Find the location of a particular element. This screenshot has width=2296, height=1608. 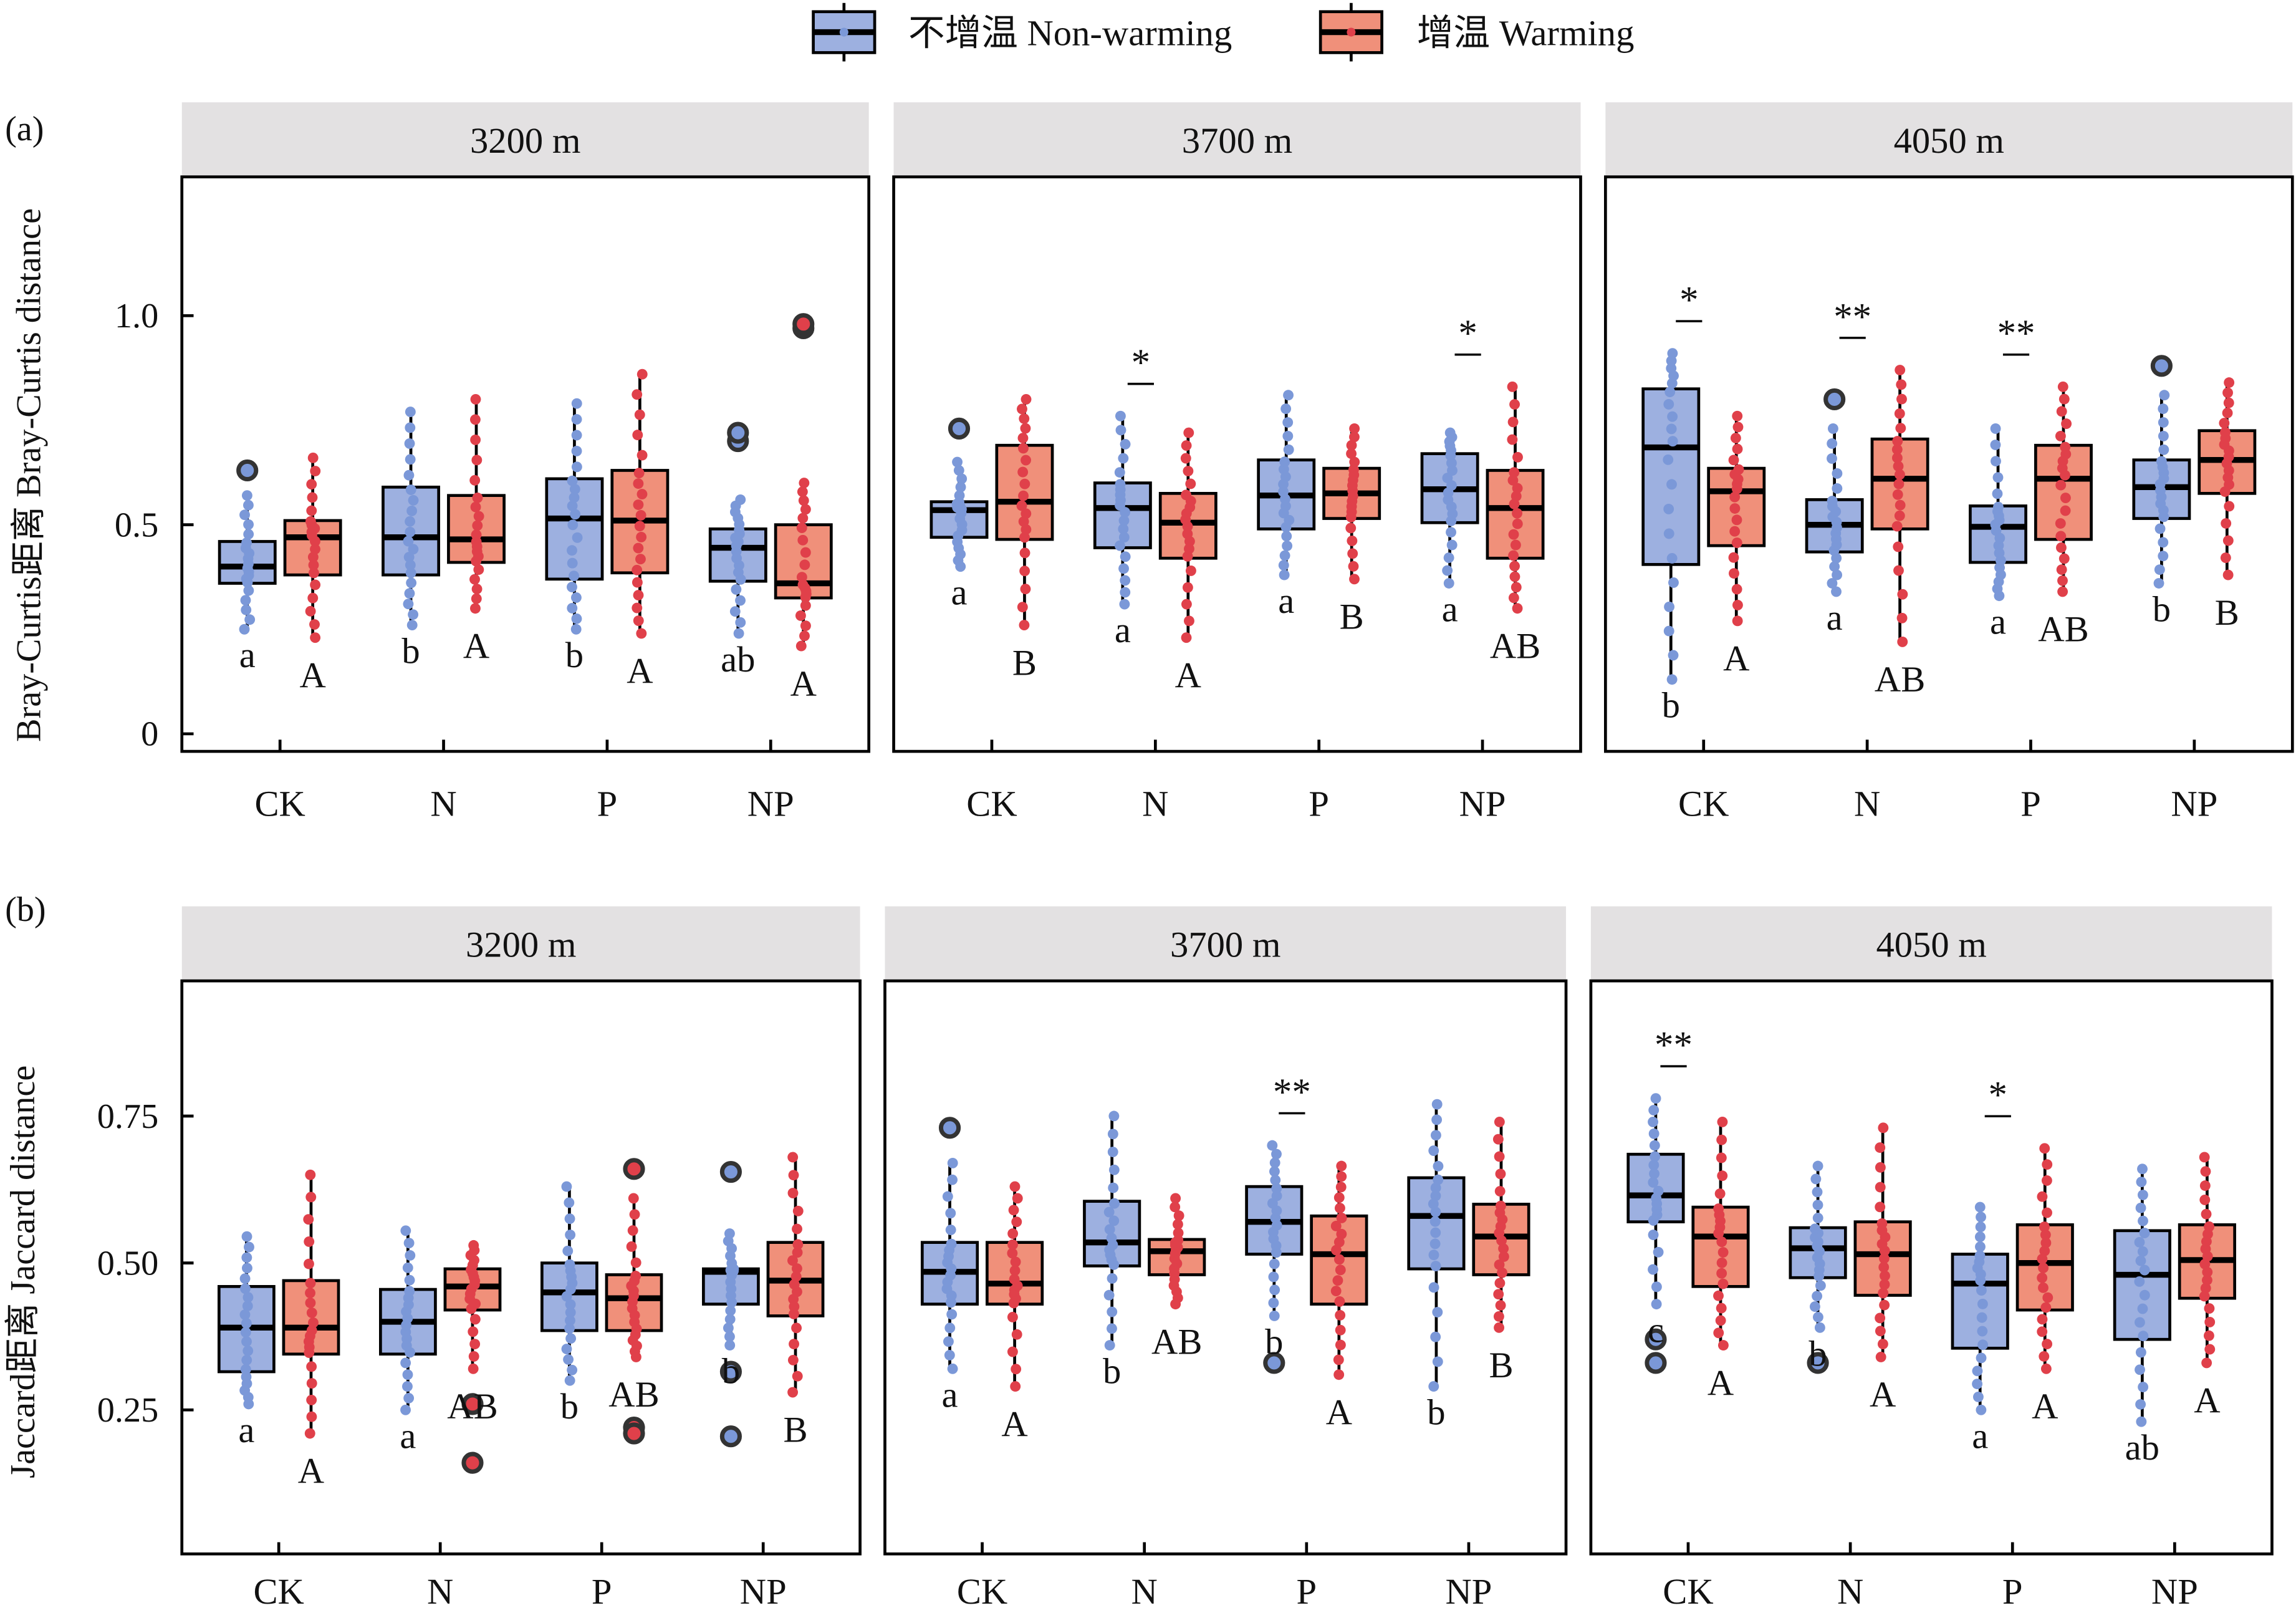

x-tick-label: N is located at coordinates (1144, 1590).